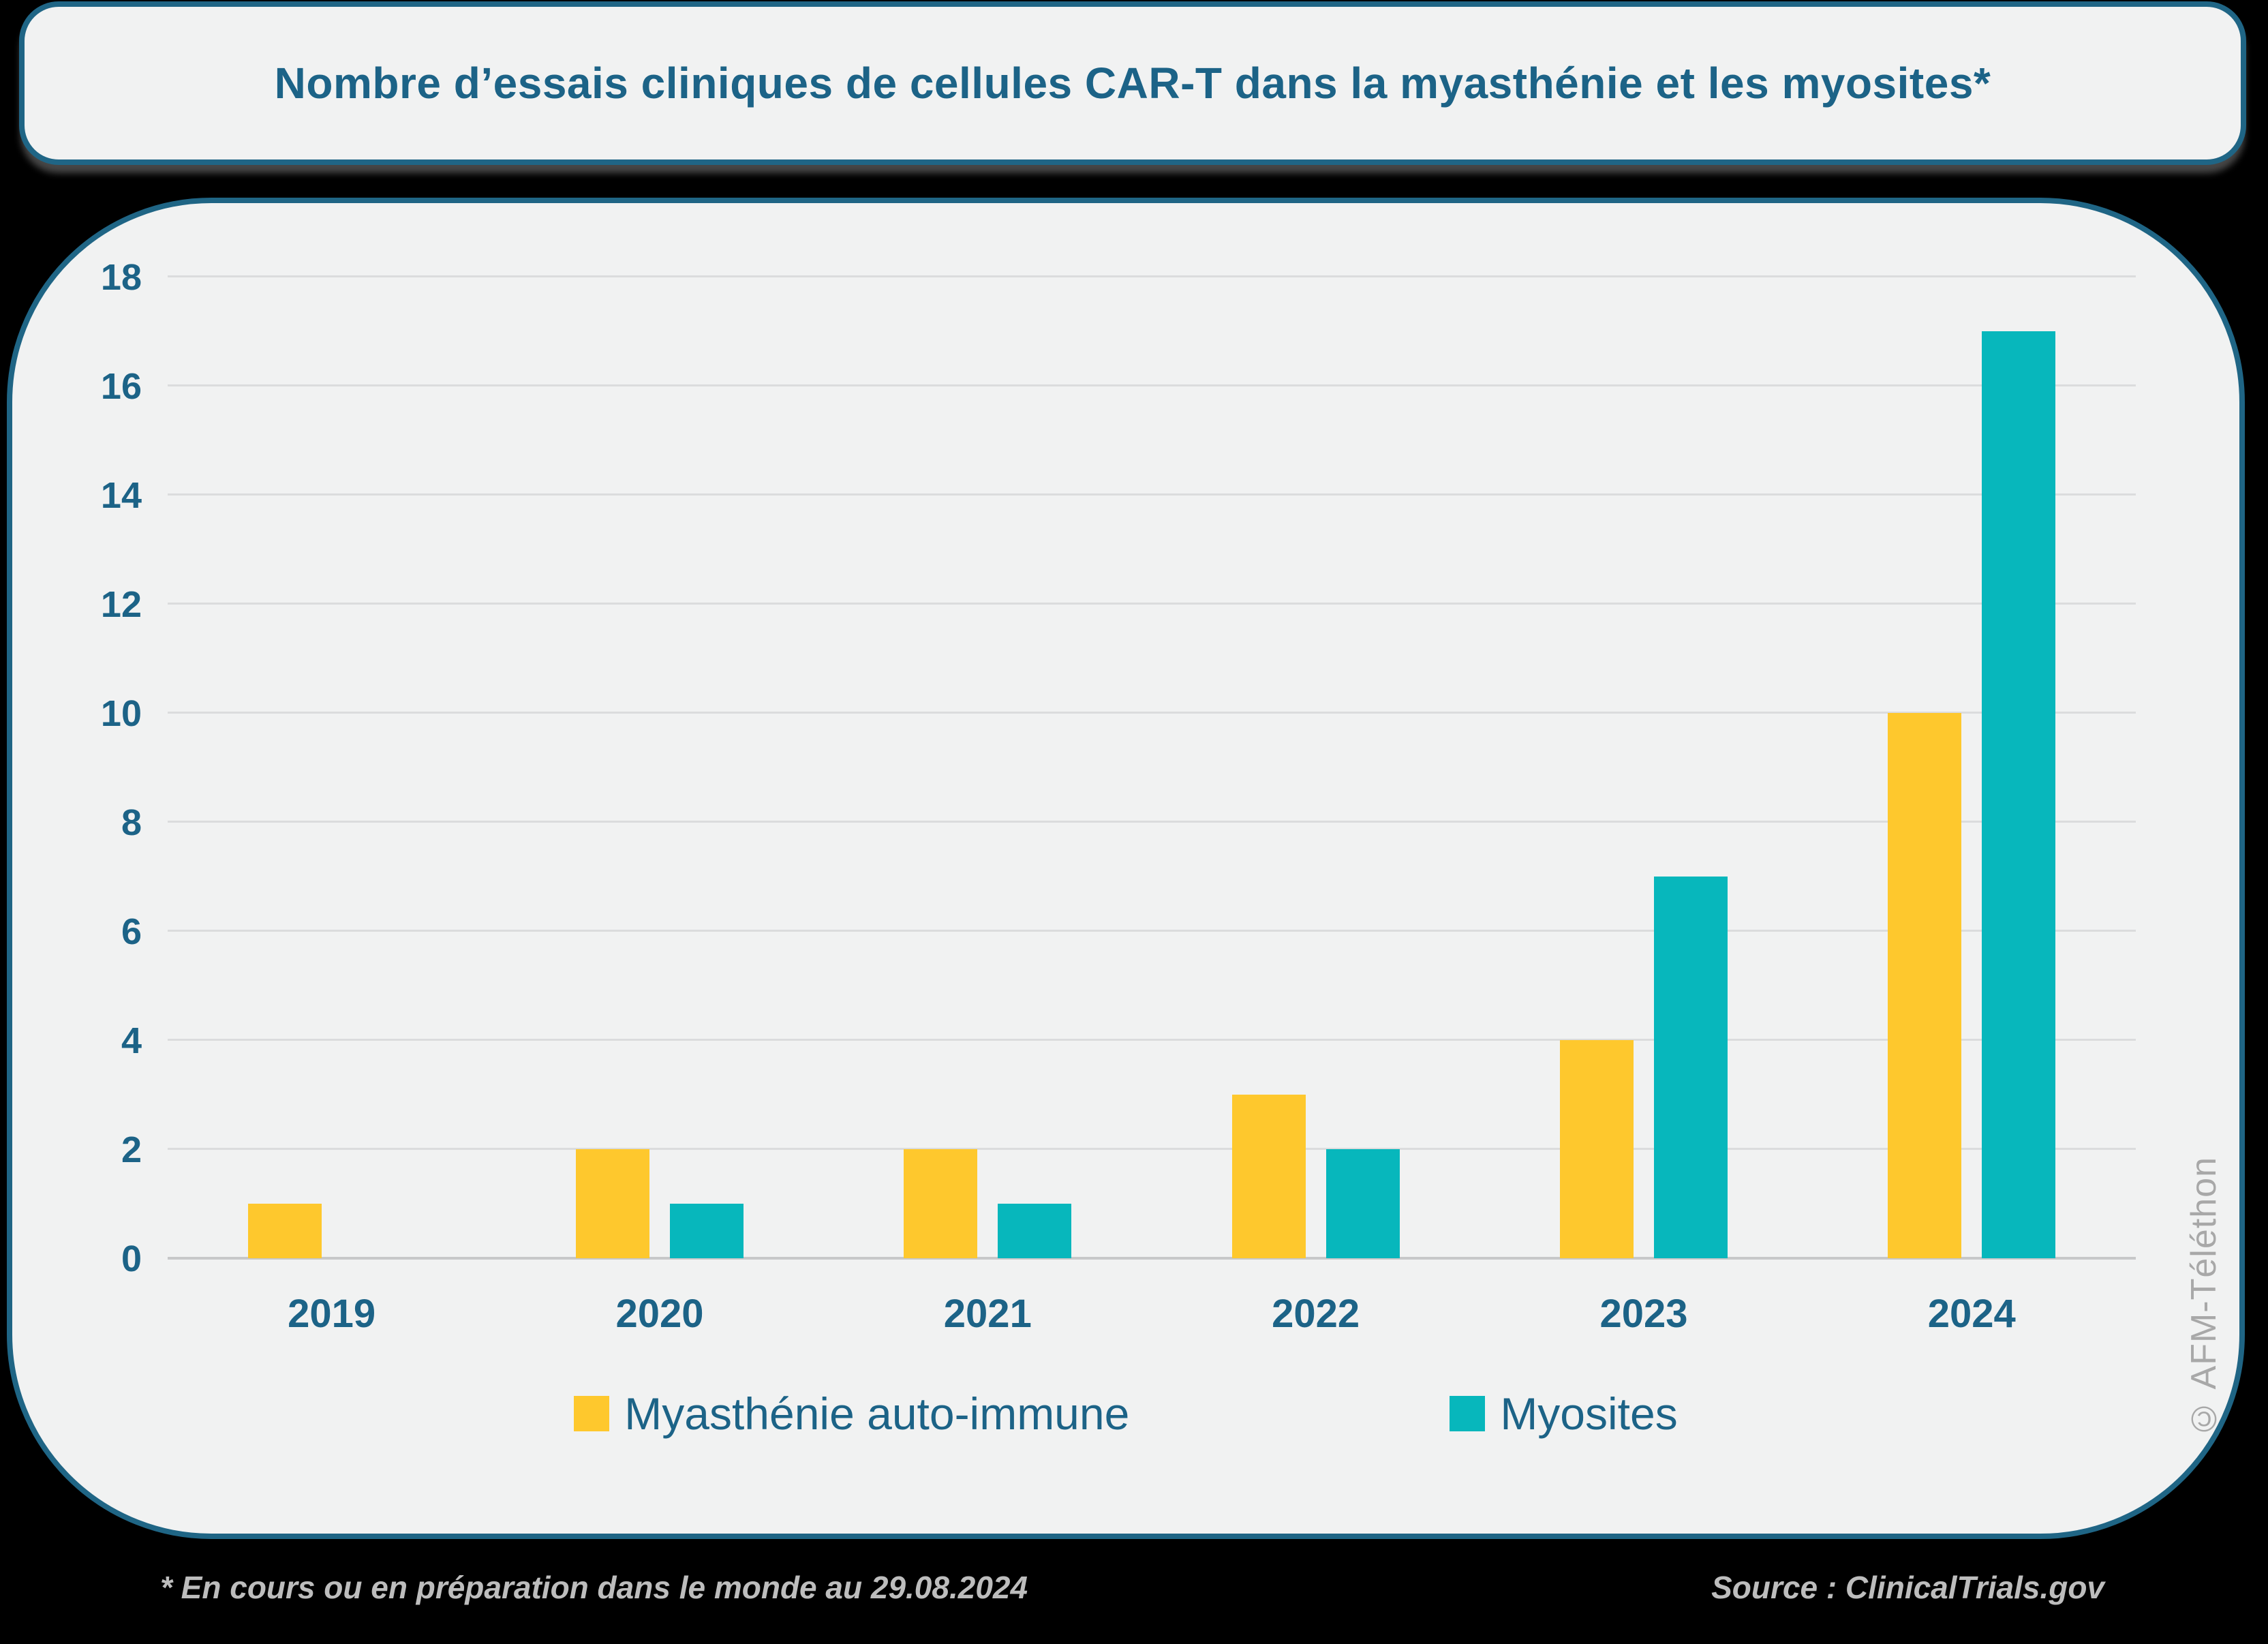 The image size is (2268, 1644). I want to click on y-tick-12: 12, so click(121, 605).